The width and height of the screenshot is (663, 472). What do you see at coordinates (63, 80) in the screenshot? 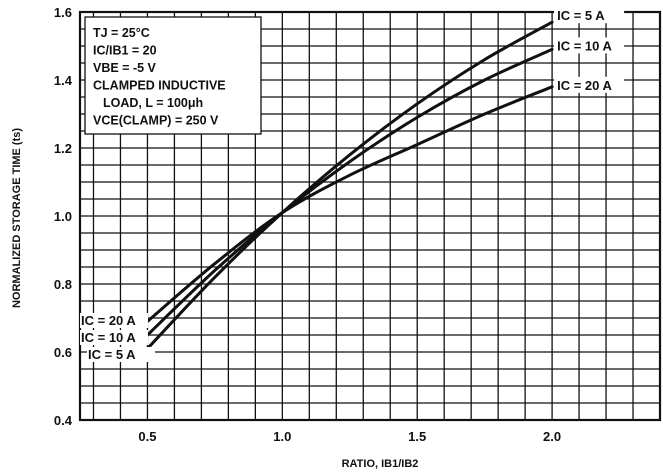
I see `y-tick-label: 1.4` at bounding box center [63, 80].